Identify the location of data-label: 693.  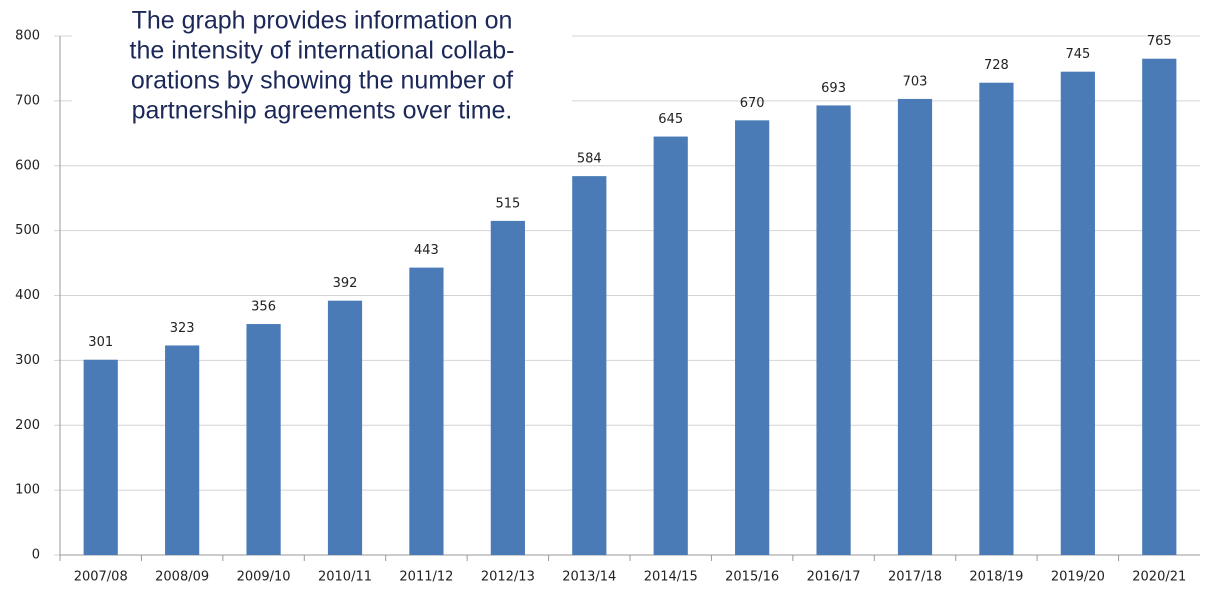
(833, 88).